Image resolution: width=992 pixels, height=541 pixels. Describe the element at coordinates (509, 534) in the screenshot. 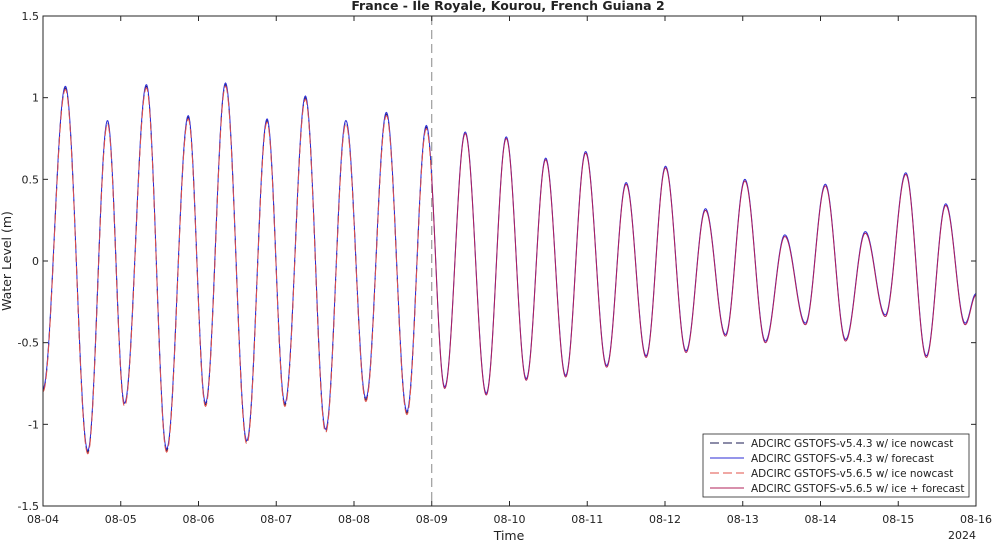

I see `x-axis-label: Time` at that location.